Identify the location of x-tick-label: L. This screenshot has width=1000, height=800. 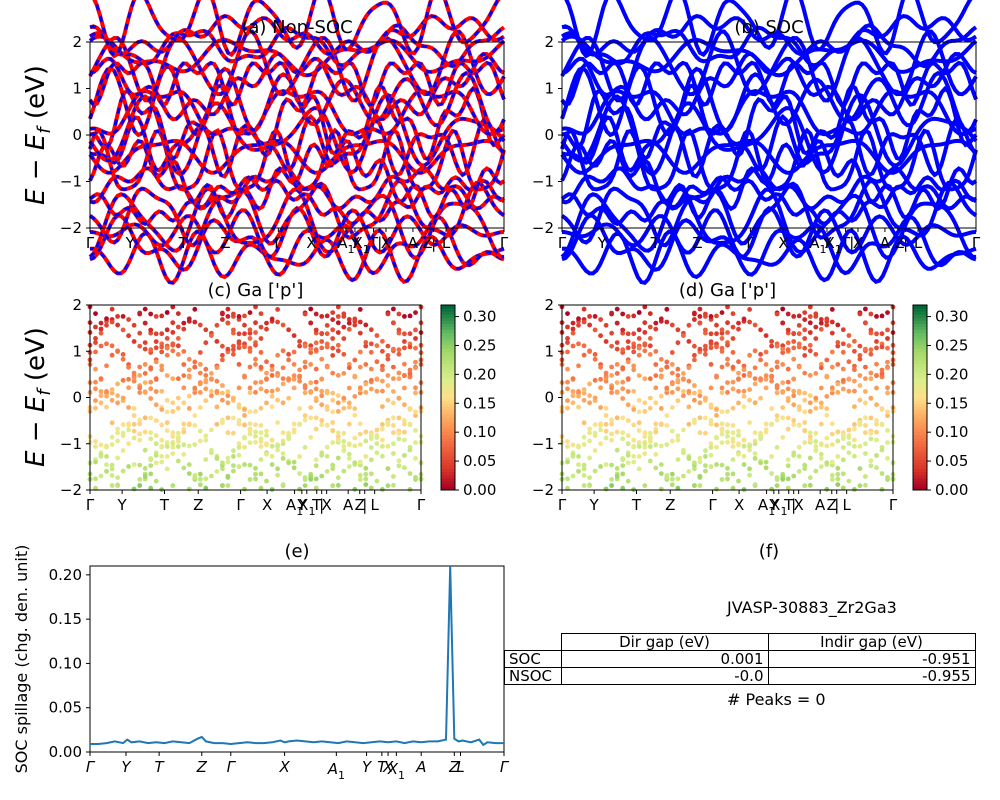
(446, 243).